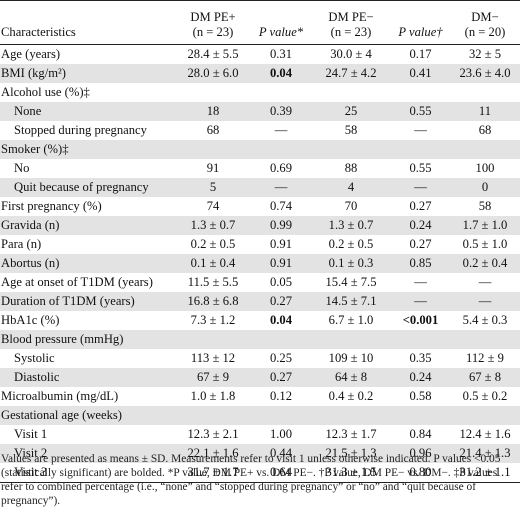 This screenshot has height=515, width=520. What do you see at coordinates (213, 358) in the screenshot?
I see `dm-pe-plus-value: 113 ± 12` at bounding box center [213, 358].